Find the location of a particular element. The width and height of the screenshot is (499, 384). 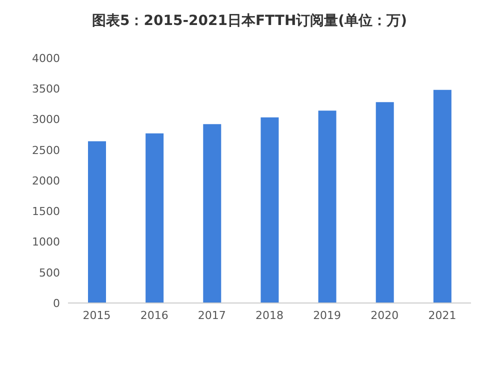

y-tick-label: 3000 is located at coordinates (46, 119).